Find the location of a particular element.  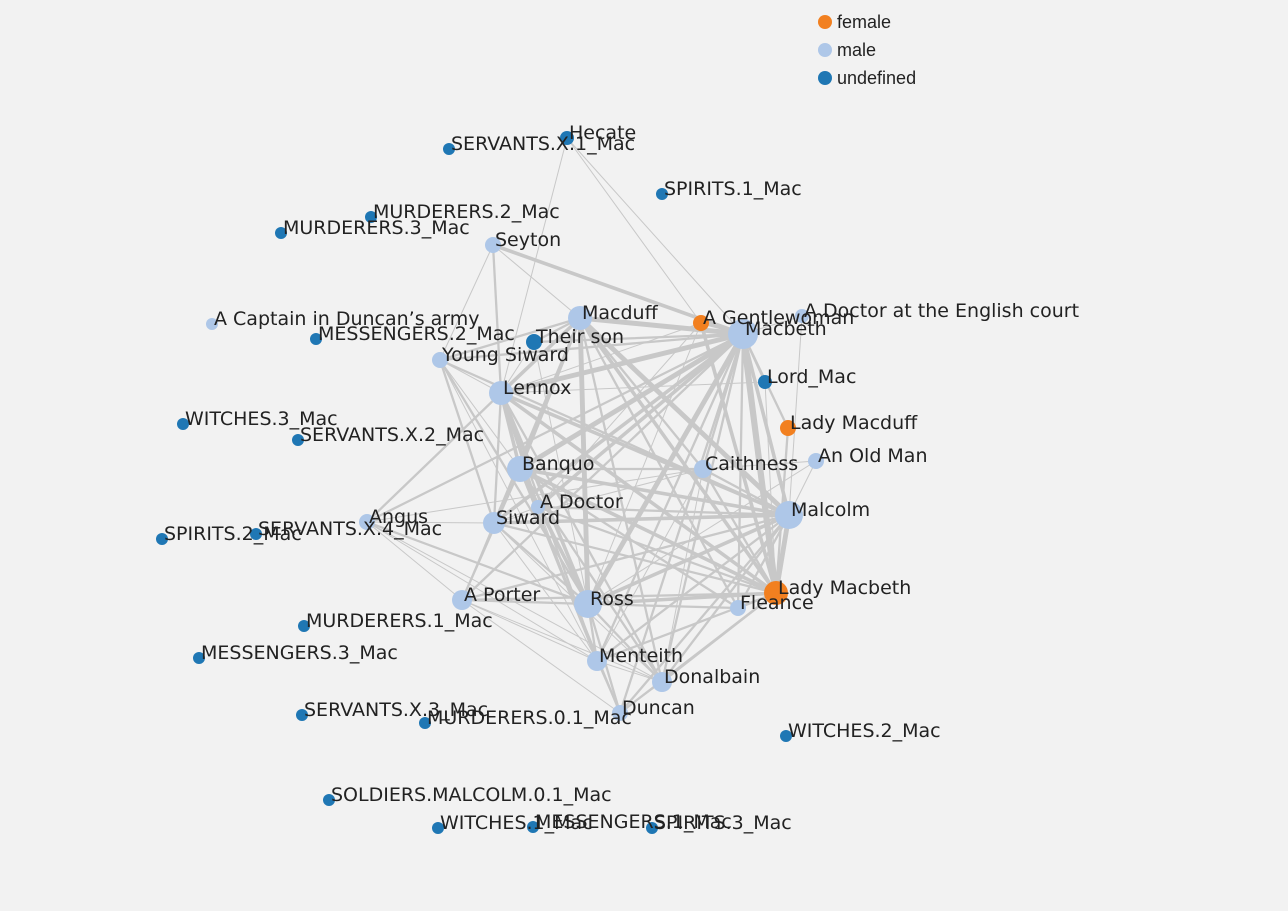

edge-lennox-a-doctor is located at coordinates (519, 450).